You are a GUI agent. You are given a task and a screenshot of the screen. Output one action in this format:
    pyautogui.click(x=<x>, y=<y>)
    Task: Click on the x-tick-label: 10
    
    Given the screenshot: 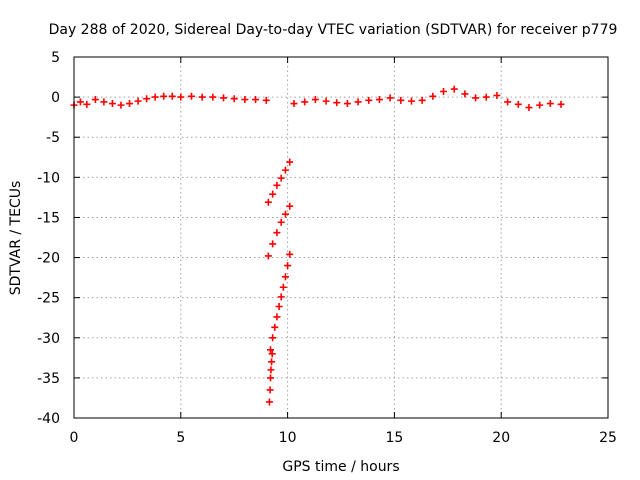 What is the action you would take?
    pyautogui.click(x=288, y=438)
    